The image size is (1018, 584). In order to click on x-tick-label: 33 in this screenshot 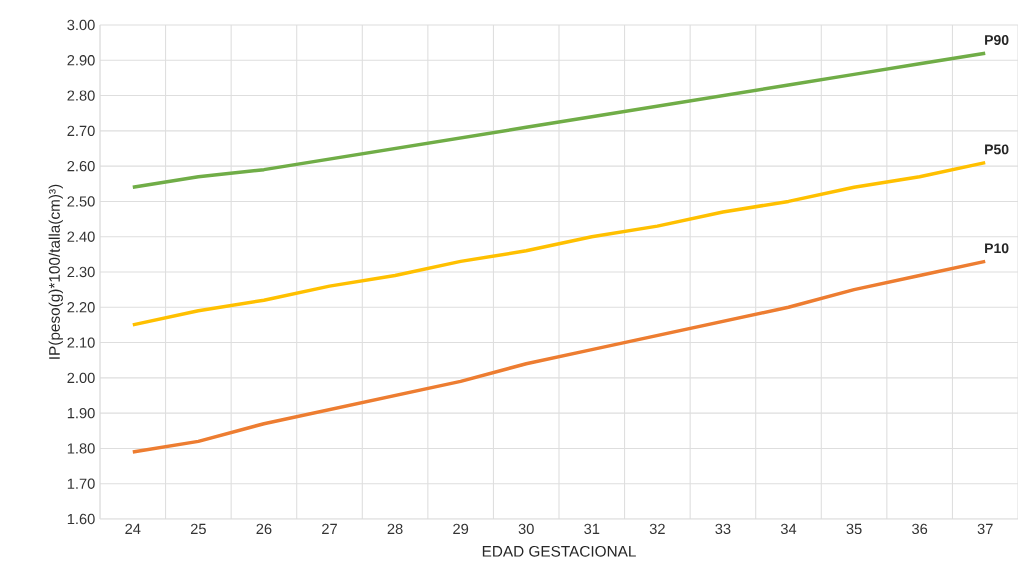, I will do `click(723, 529)`.